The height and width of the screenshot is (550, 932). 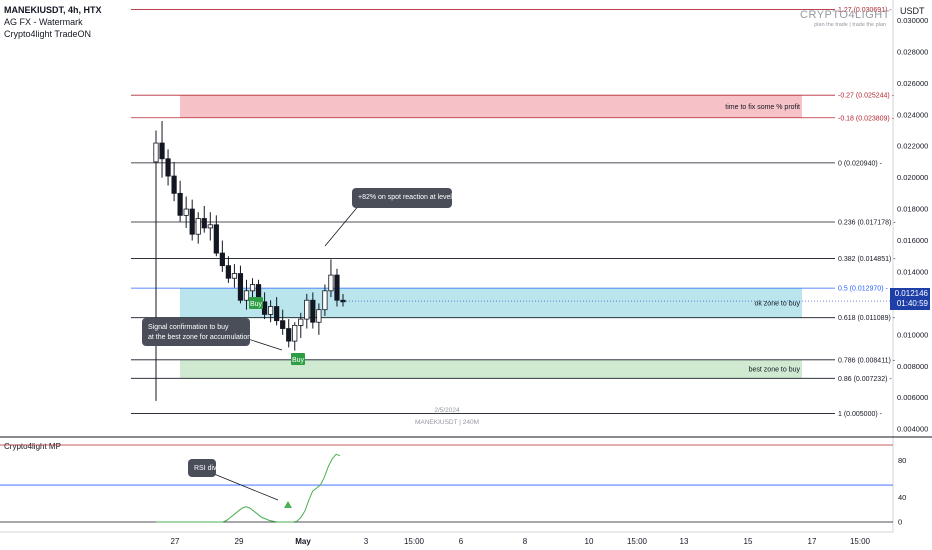 I want to click on price-tick-label: 0.008000, so click(x=912, y=366).